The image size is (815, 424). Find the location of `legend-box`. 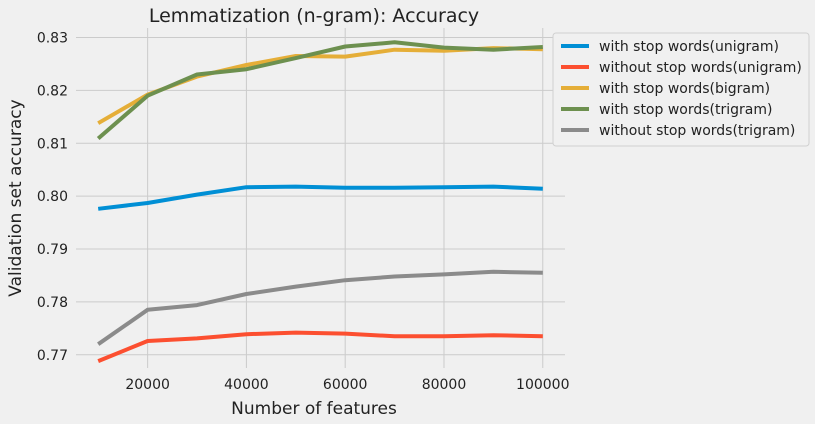

legend-box is located at coordinates (681, 89).